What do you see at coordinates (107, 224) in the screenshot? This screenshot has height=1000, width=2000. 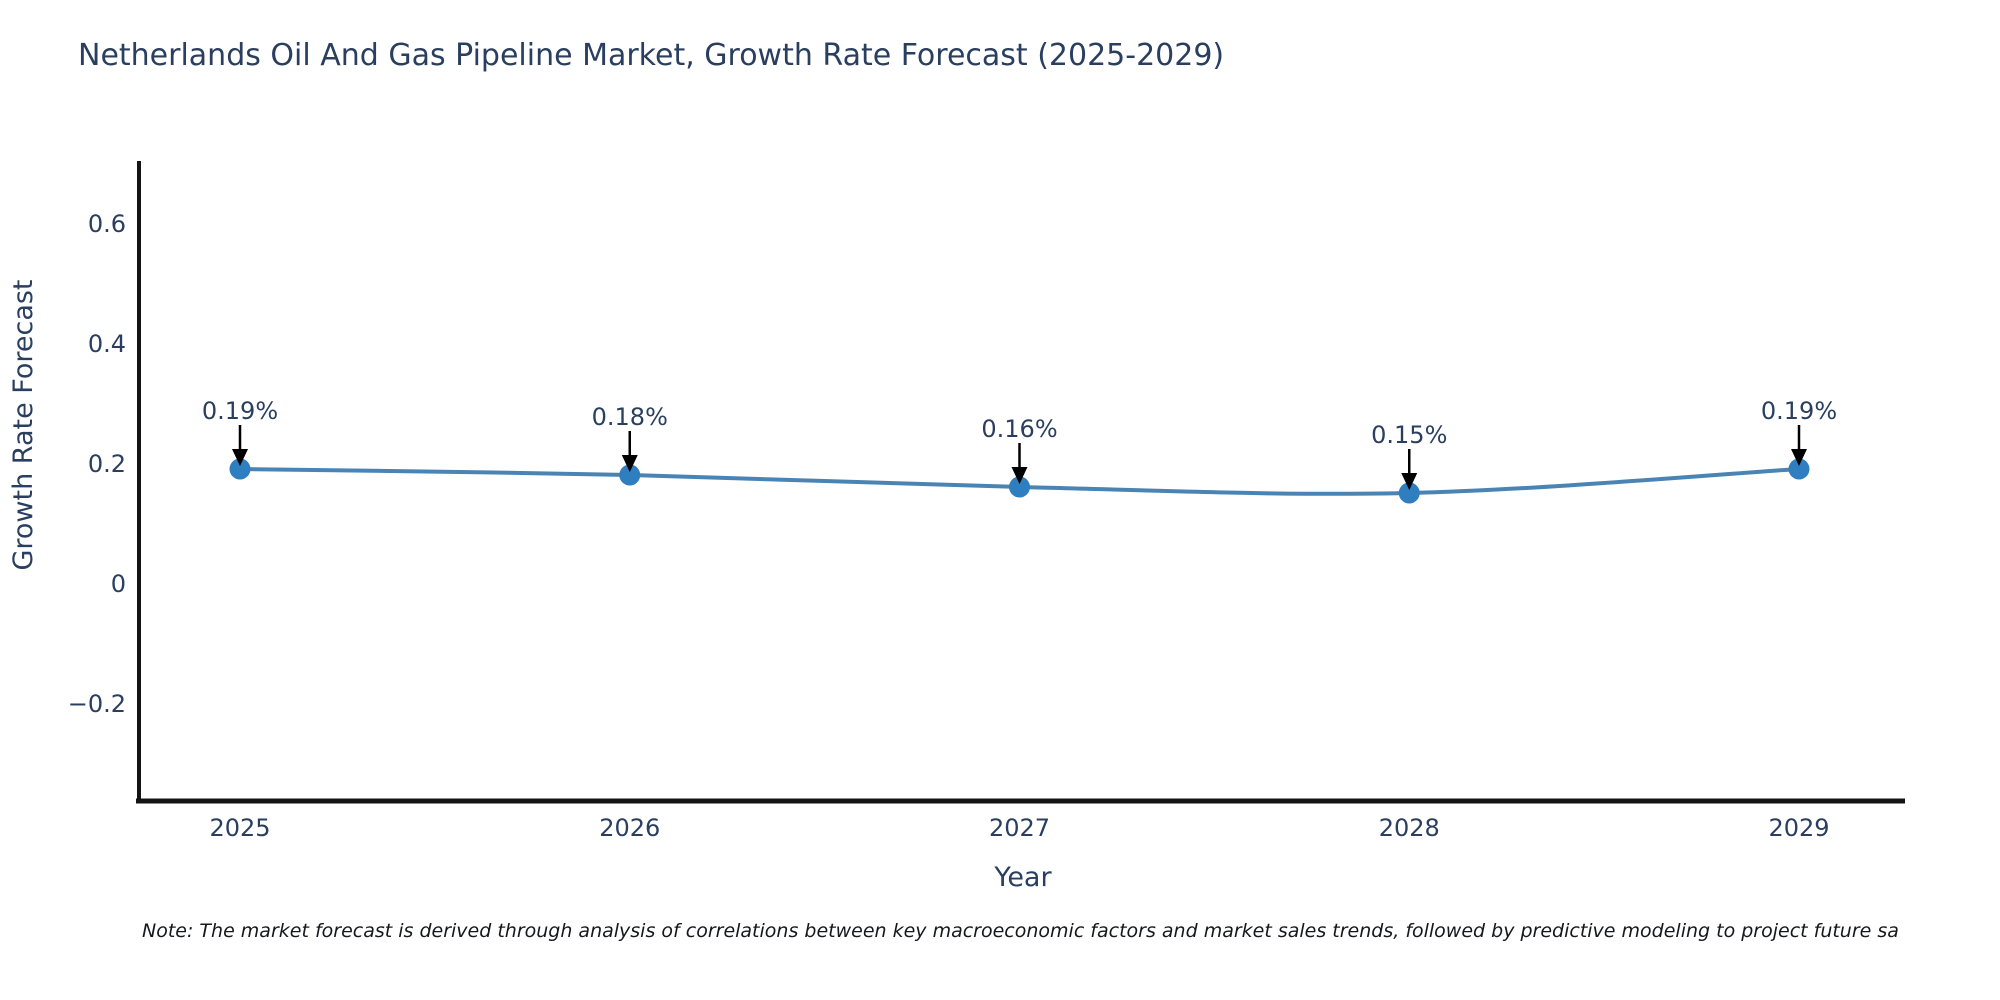 I see `y-tick-label: 0.6` at bounding box center [107, 224].